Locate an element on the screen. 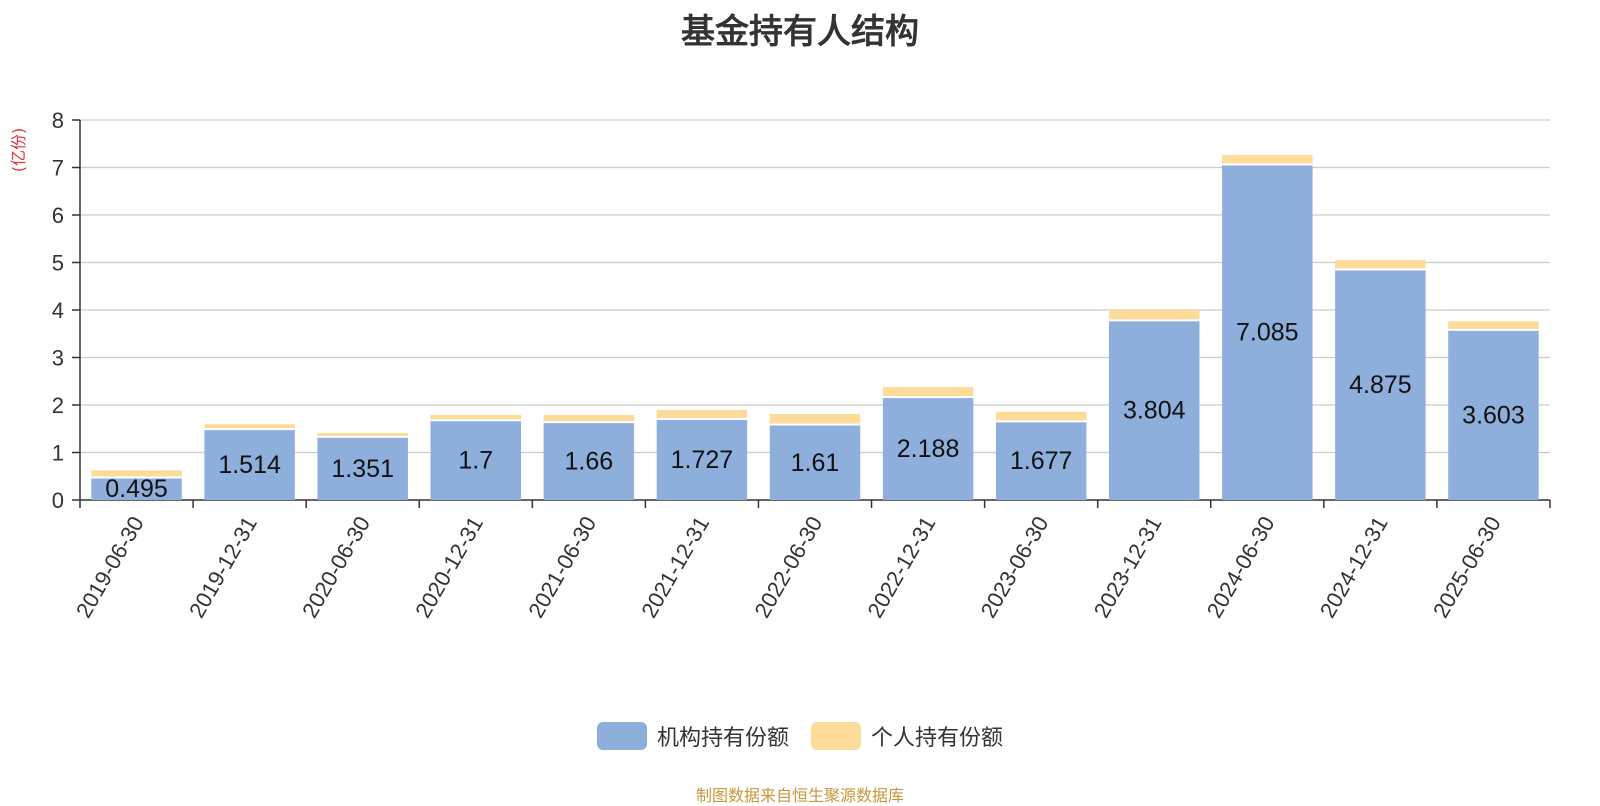 The height and width of the screenshot is (806, 1600). x-tick-label: 2019-06-30 is located at coordinates (110, 567).